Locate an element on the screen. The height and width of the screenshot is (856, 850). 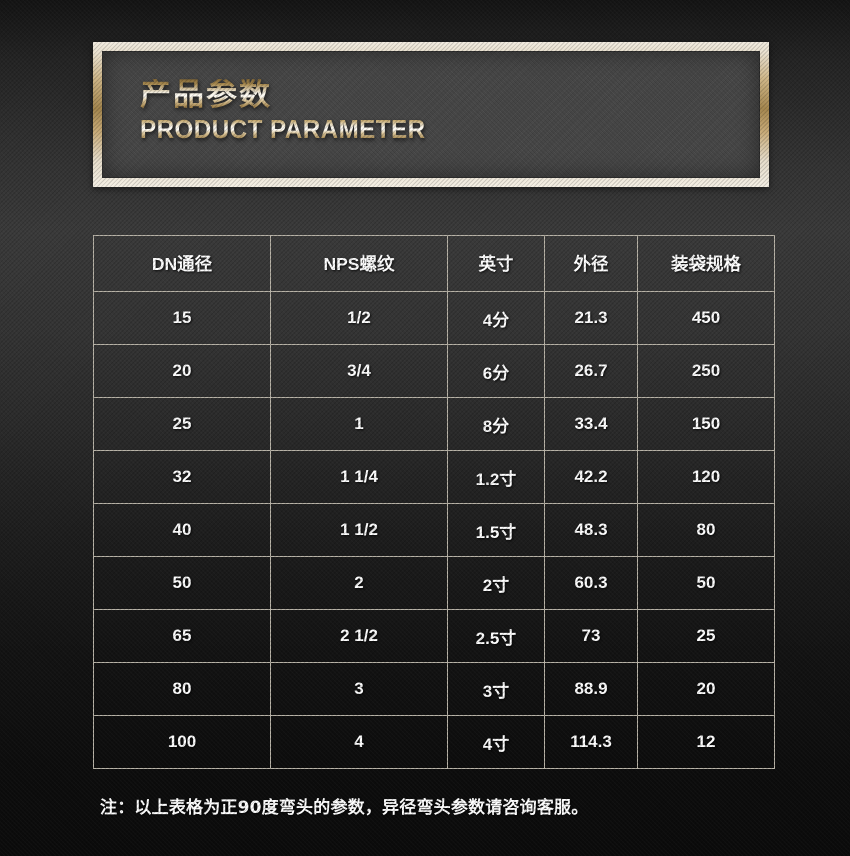
banner-title-english: PRODUCT PARAMETER is located at coordinates (283, 128).